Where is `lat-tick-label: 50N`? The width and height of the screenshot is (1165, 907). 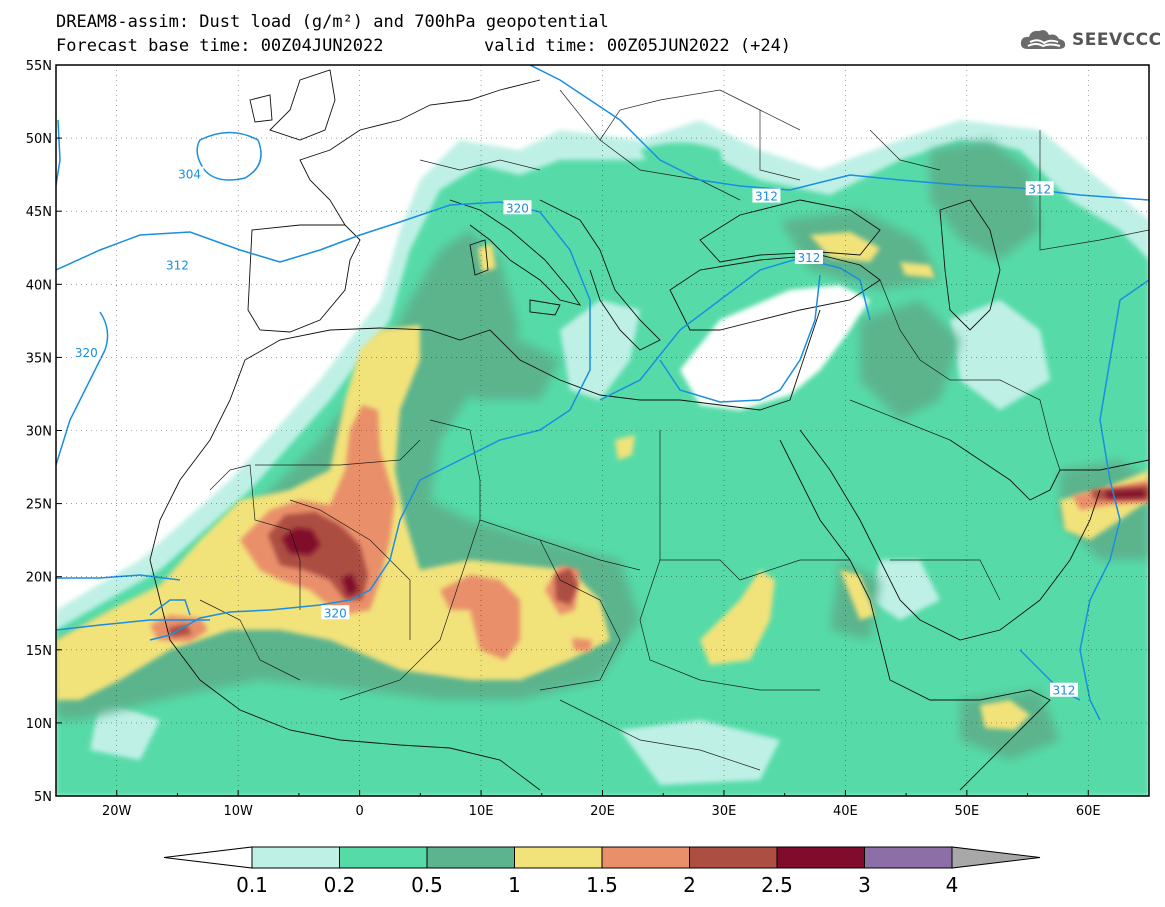 lat-tick-label: 50N is located at coordinates (39, 139).